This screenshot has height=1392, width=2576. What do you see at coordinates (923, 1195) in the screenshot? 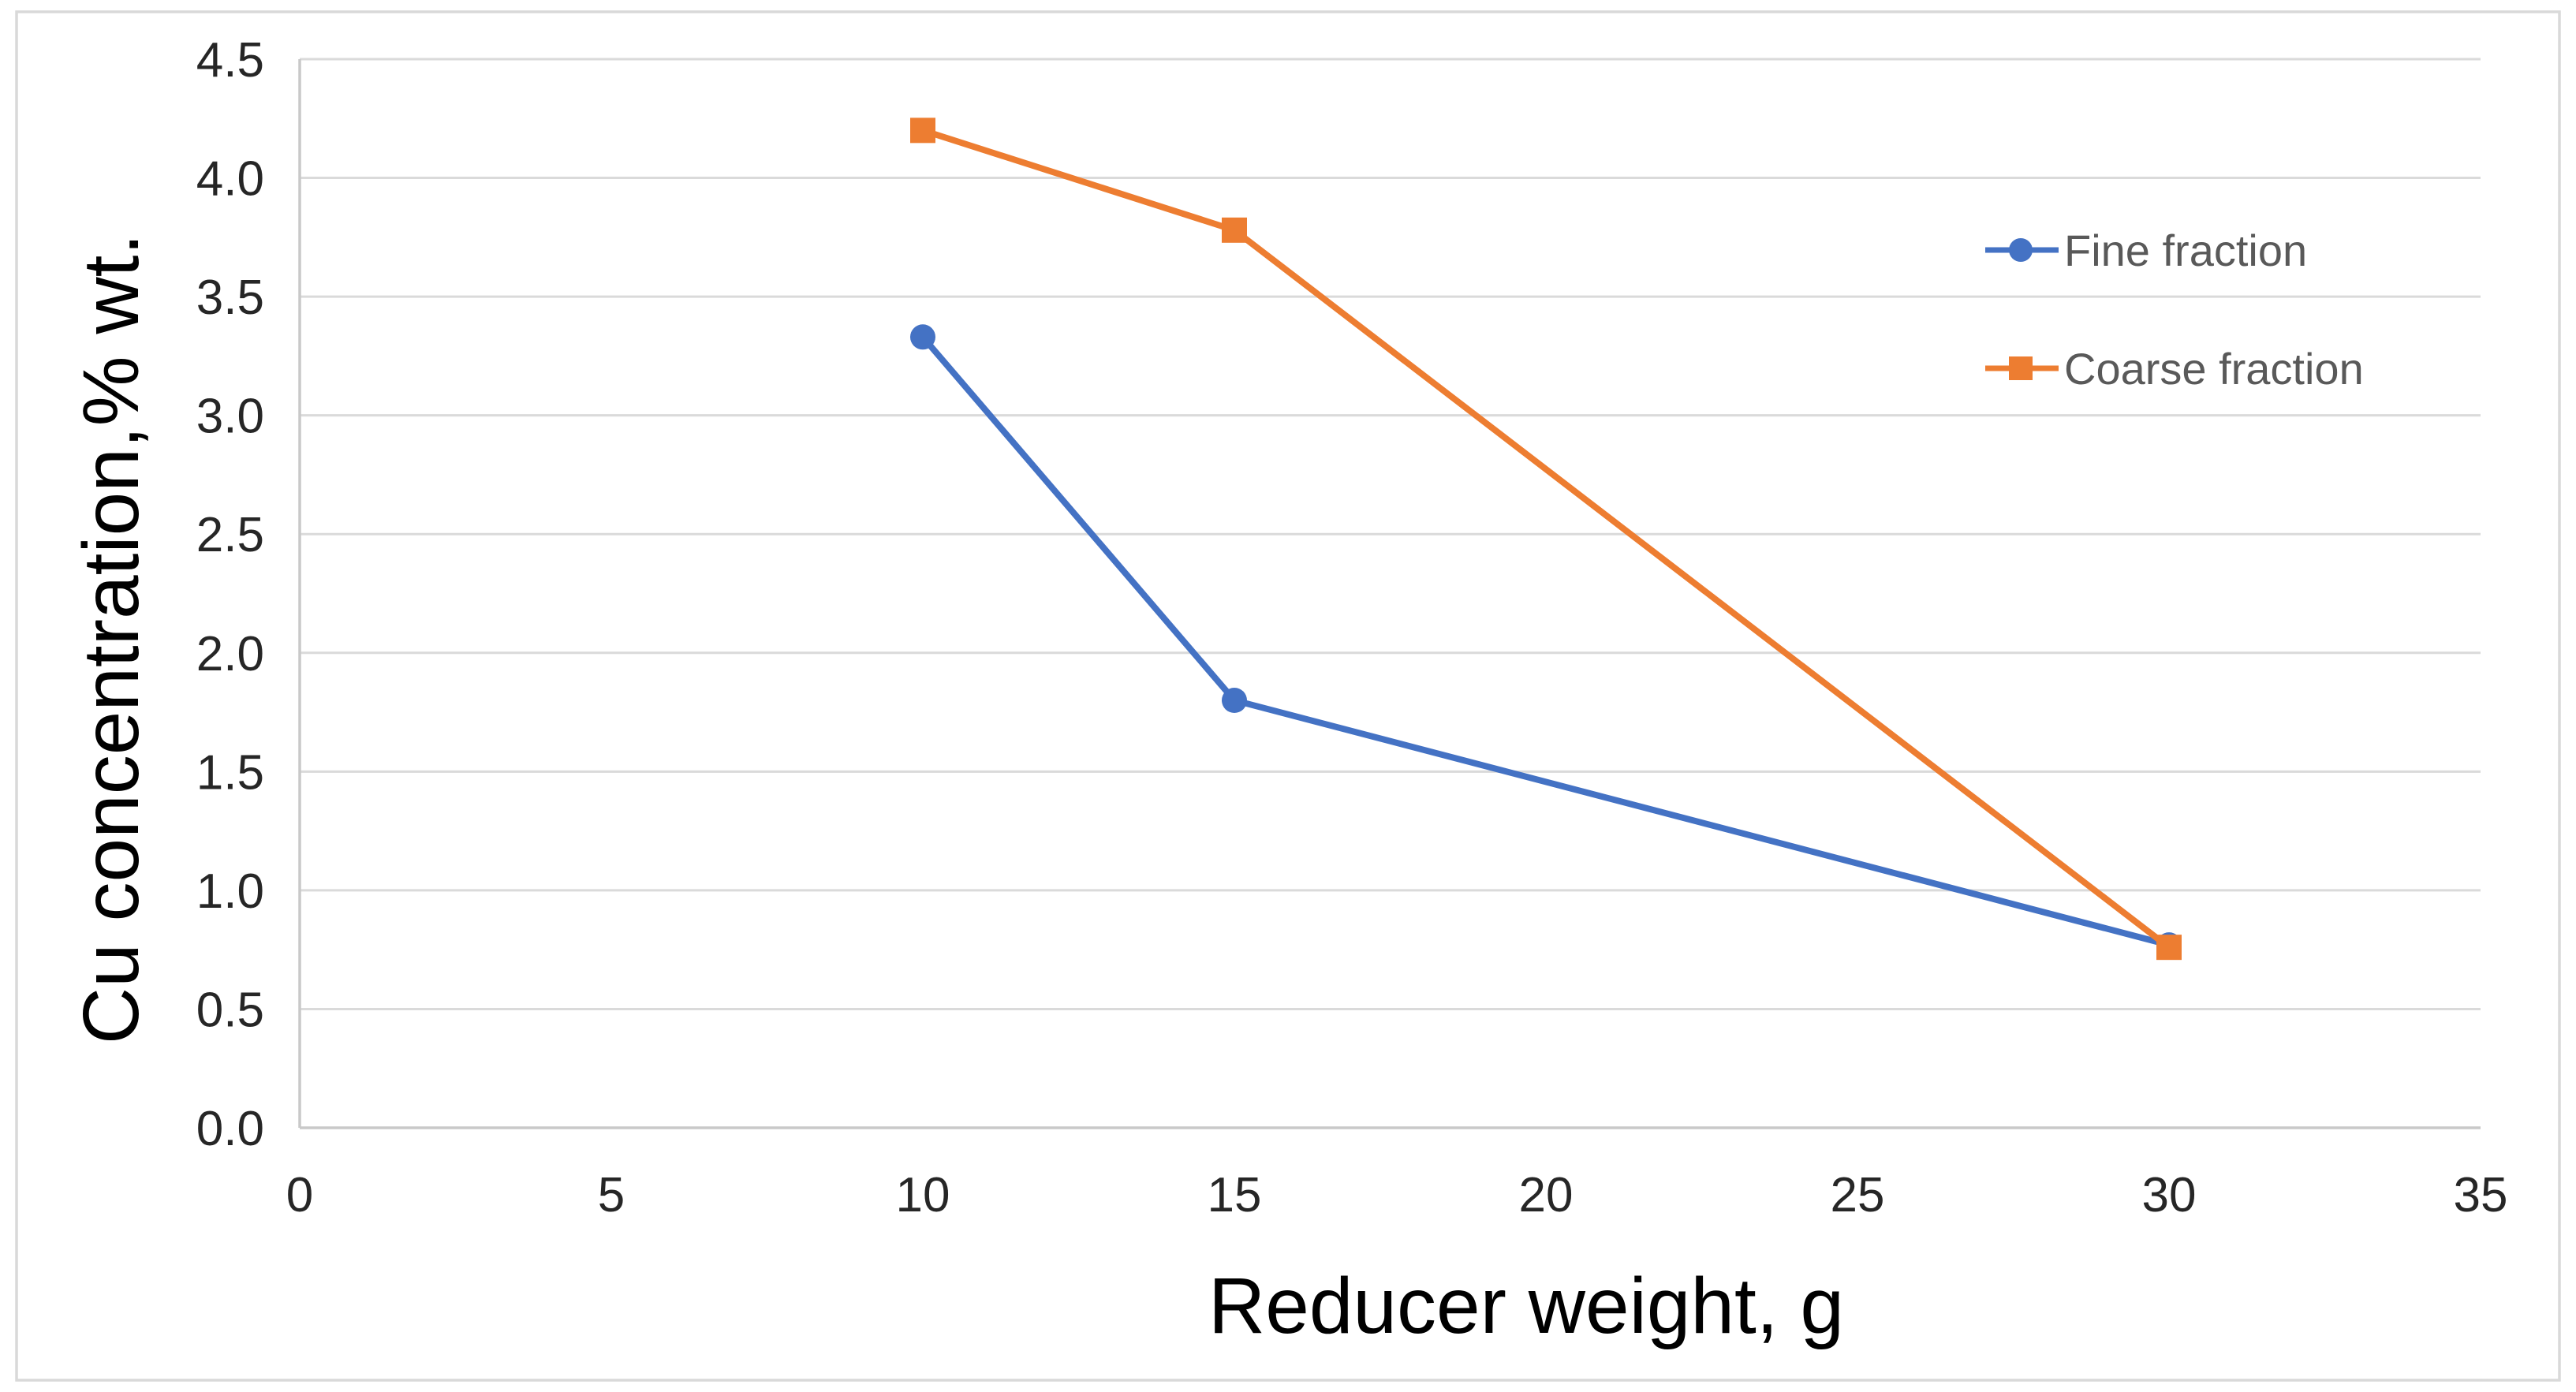
I see `x-tick-label: 10` at bounding box center [923, 1195].